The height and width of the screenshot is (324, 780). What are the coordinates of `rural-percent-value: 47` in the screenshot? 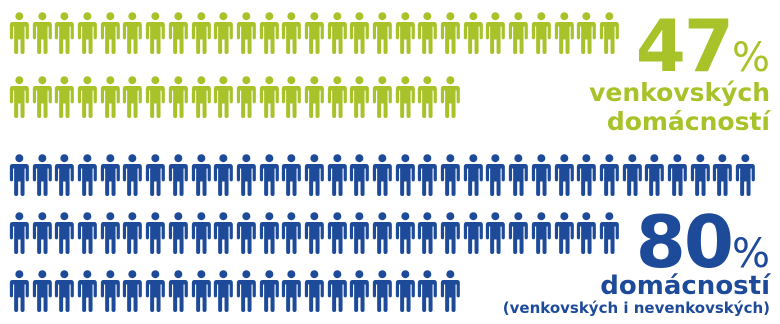 It's located at (684, 46).